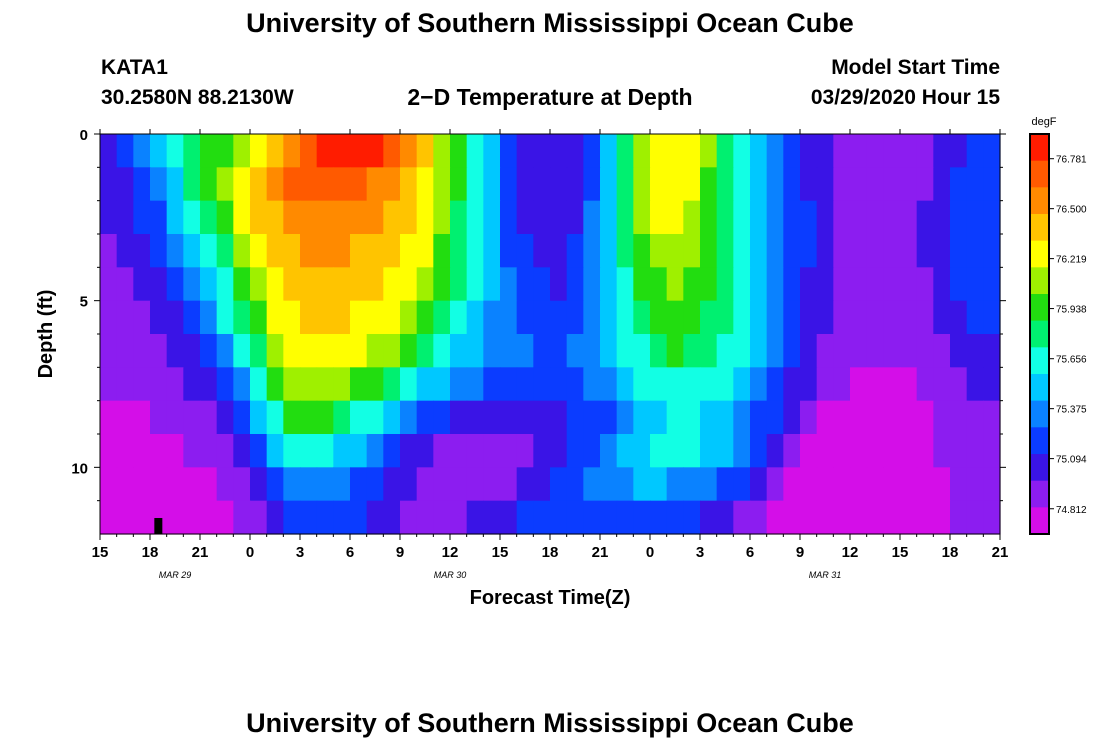 The image size is (1100, 750). I want to click on model-start-value: 03/29/2020 Hour 15, so click(905, 97).